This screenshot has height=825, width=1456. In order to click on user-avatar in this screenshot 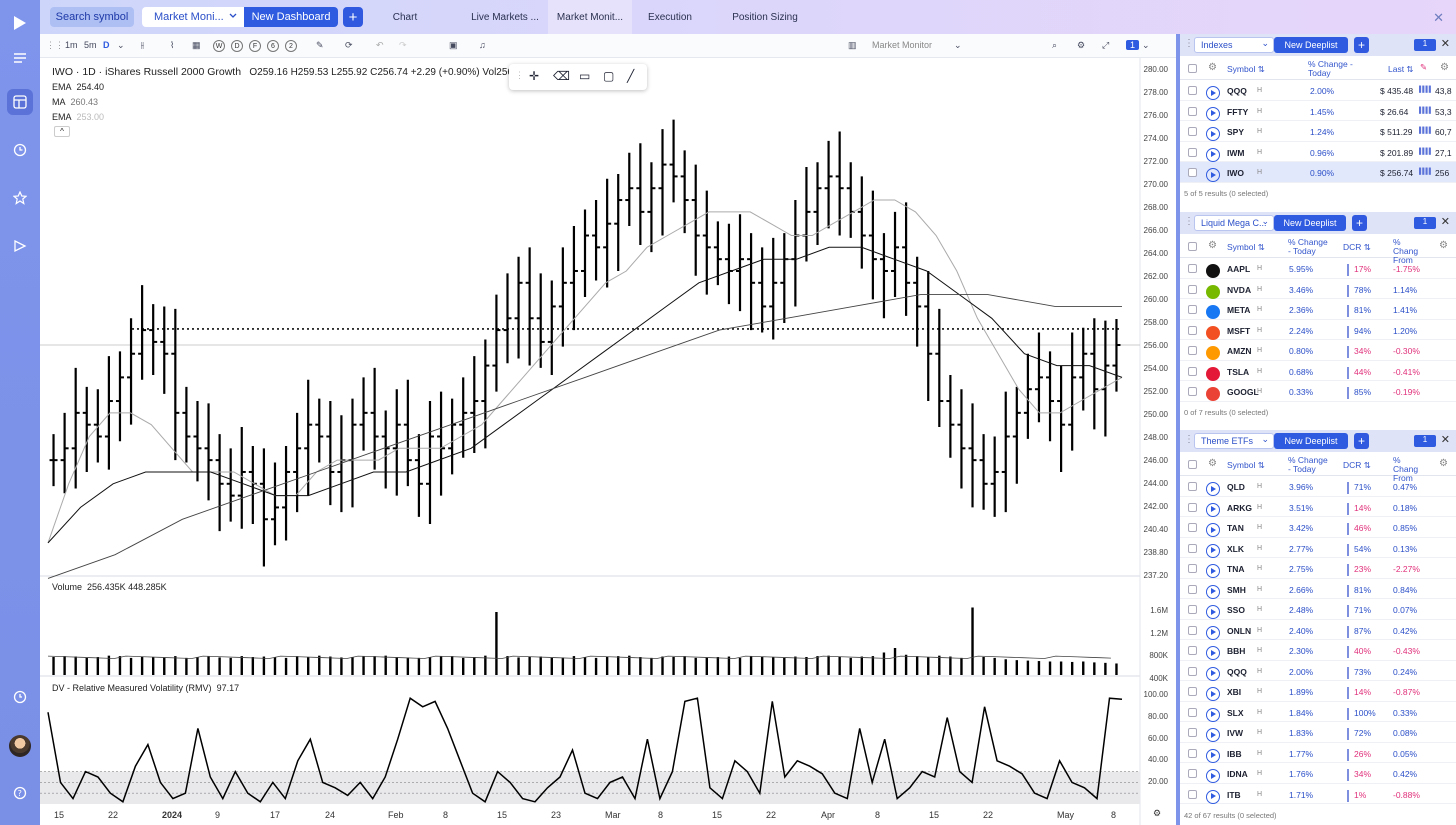, I will do `click(20, 746)`.